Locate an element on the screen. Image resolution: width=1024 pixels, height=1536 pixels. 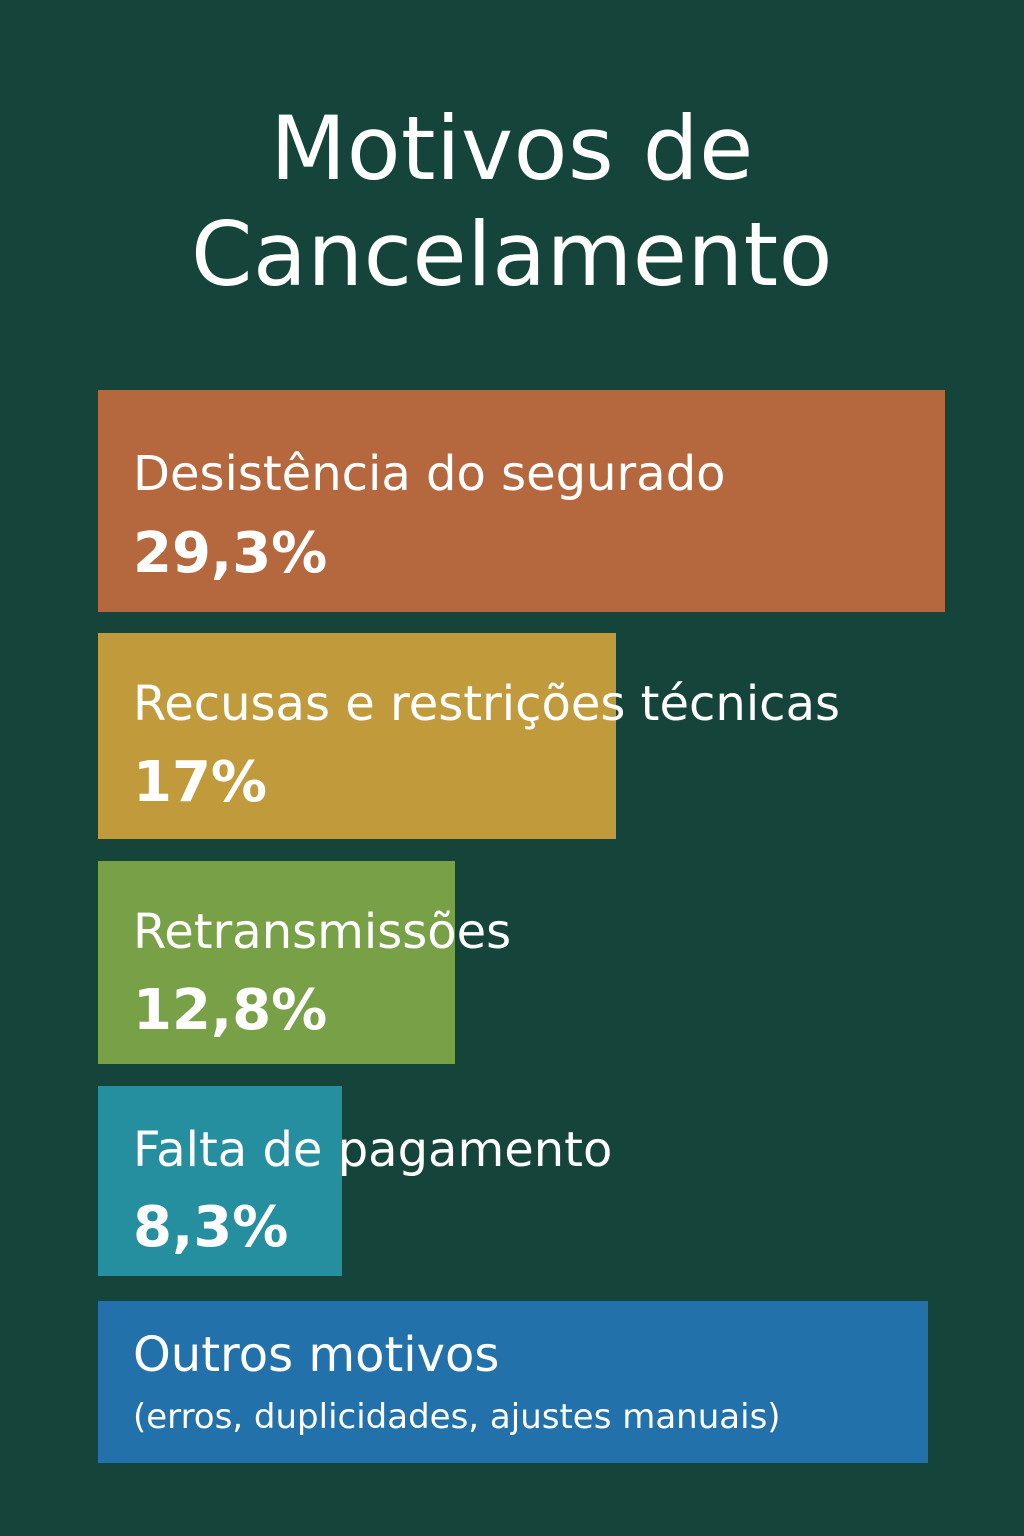
bar-label-4: Falta de pagamento is located at coordinates (373, 1150).